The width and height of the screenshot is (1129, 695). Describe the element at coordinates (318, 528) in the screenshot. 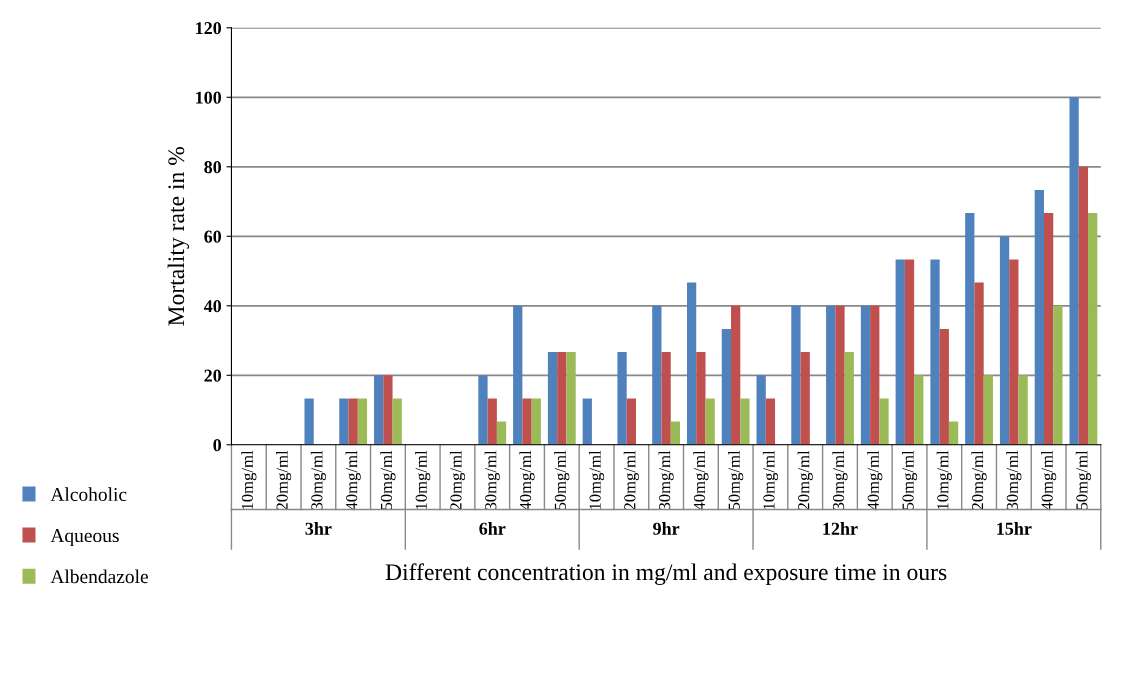

I see `text: 3hr` at that location.